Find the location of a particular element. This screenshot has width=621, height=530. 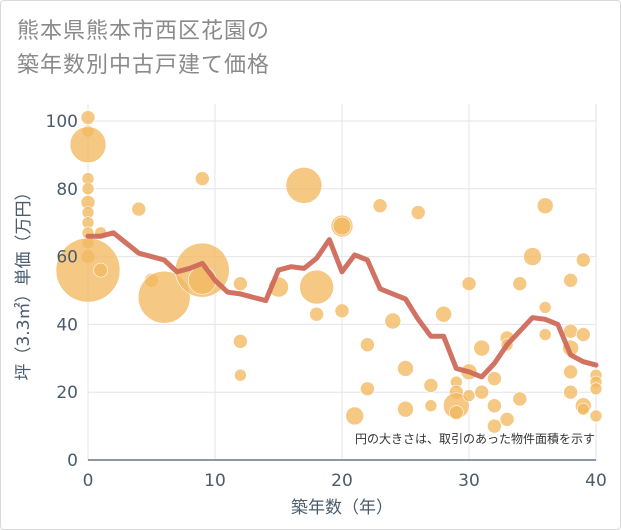

chart-title-line-2: 築年数別中古戸建て価格 is located at coordinates (144, 65).